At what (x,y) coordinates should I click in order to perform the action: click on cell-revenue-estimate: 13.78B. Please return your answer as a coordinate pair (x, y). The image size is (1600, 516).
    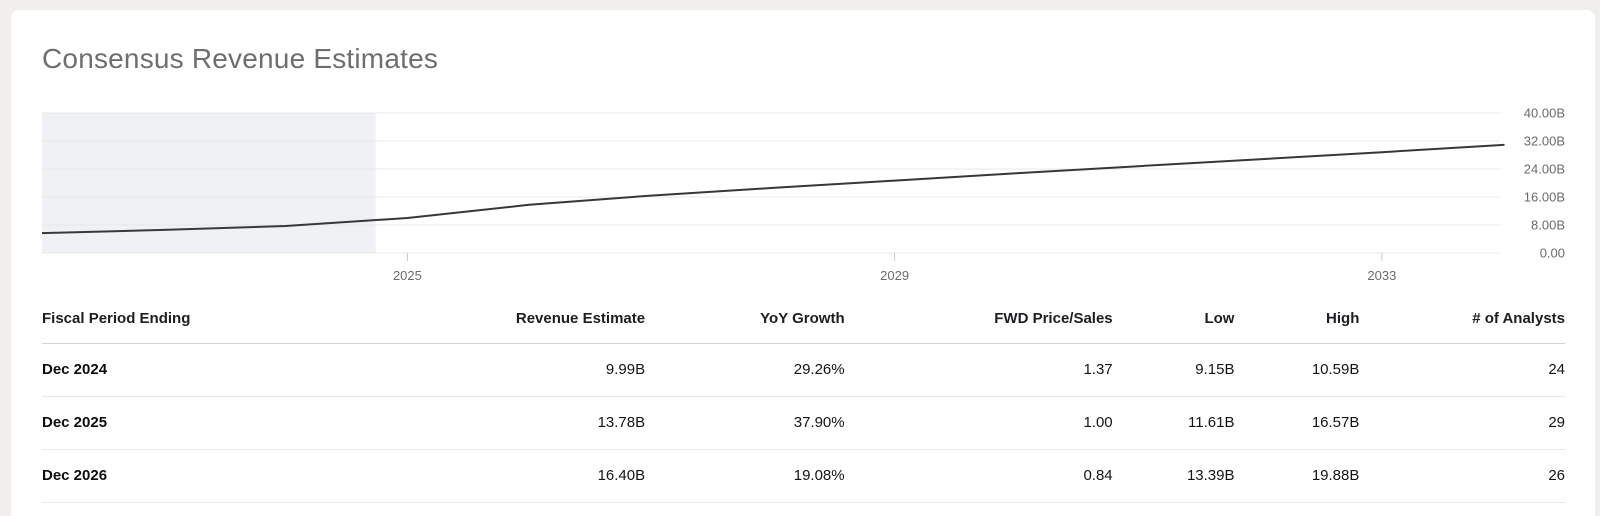
    Looking at the image, I should click on (534, 423).